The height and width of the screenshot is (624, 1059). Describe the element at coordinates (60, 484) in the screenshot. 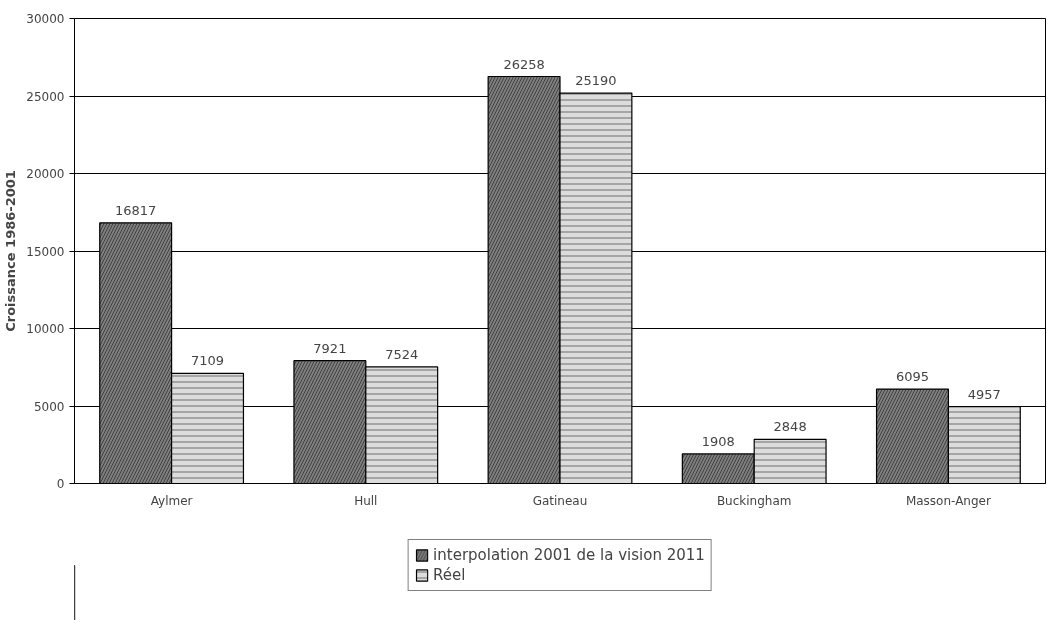

I see `y-tick-label: 0` at that location.